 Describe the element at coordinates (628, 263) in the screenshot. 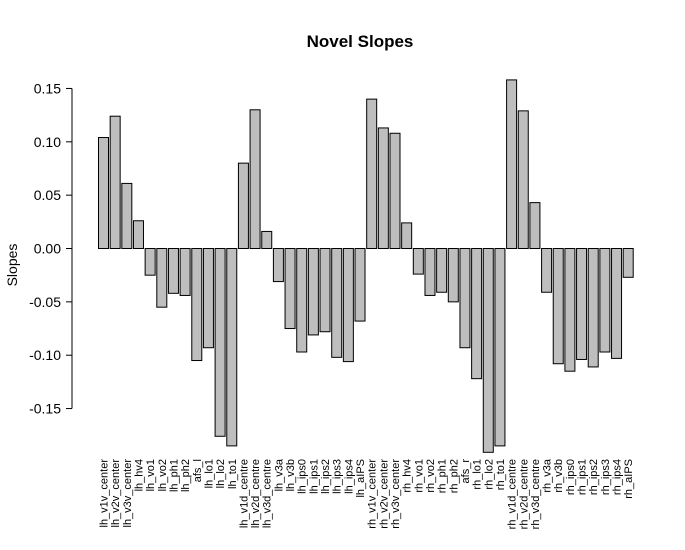

I see `bar-rh_aIPS` at that location.